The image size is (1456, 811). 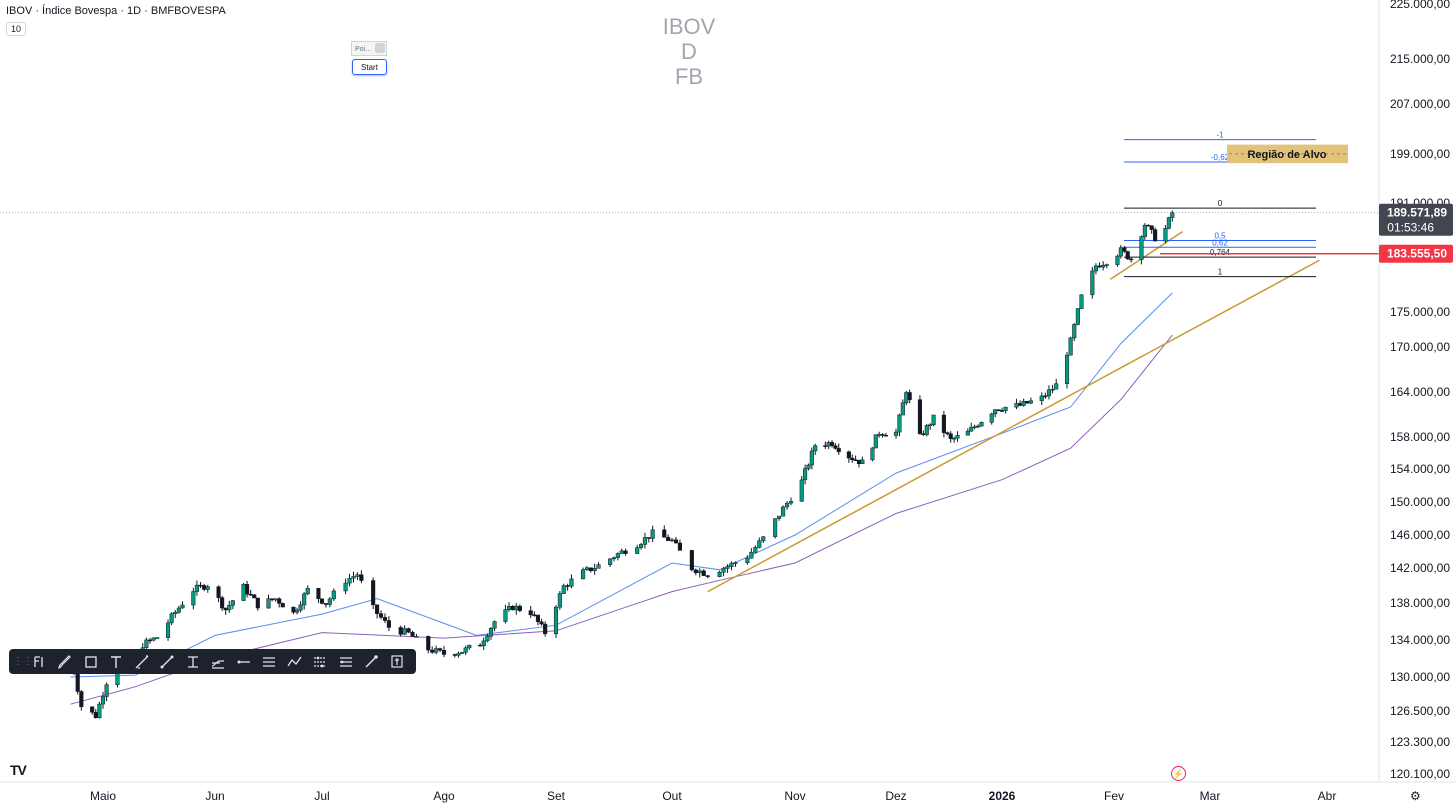 What do you see at coordinates (1420, 502) in the screenshot?
I see `price-tick-label: 150.000,00` at bounding box center [1420, 502].